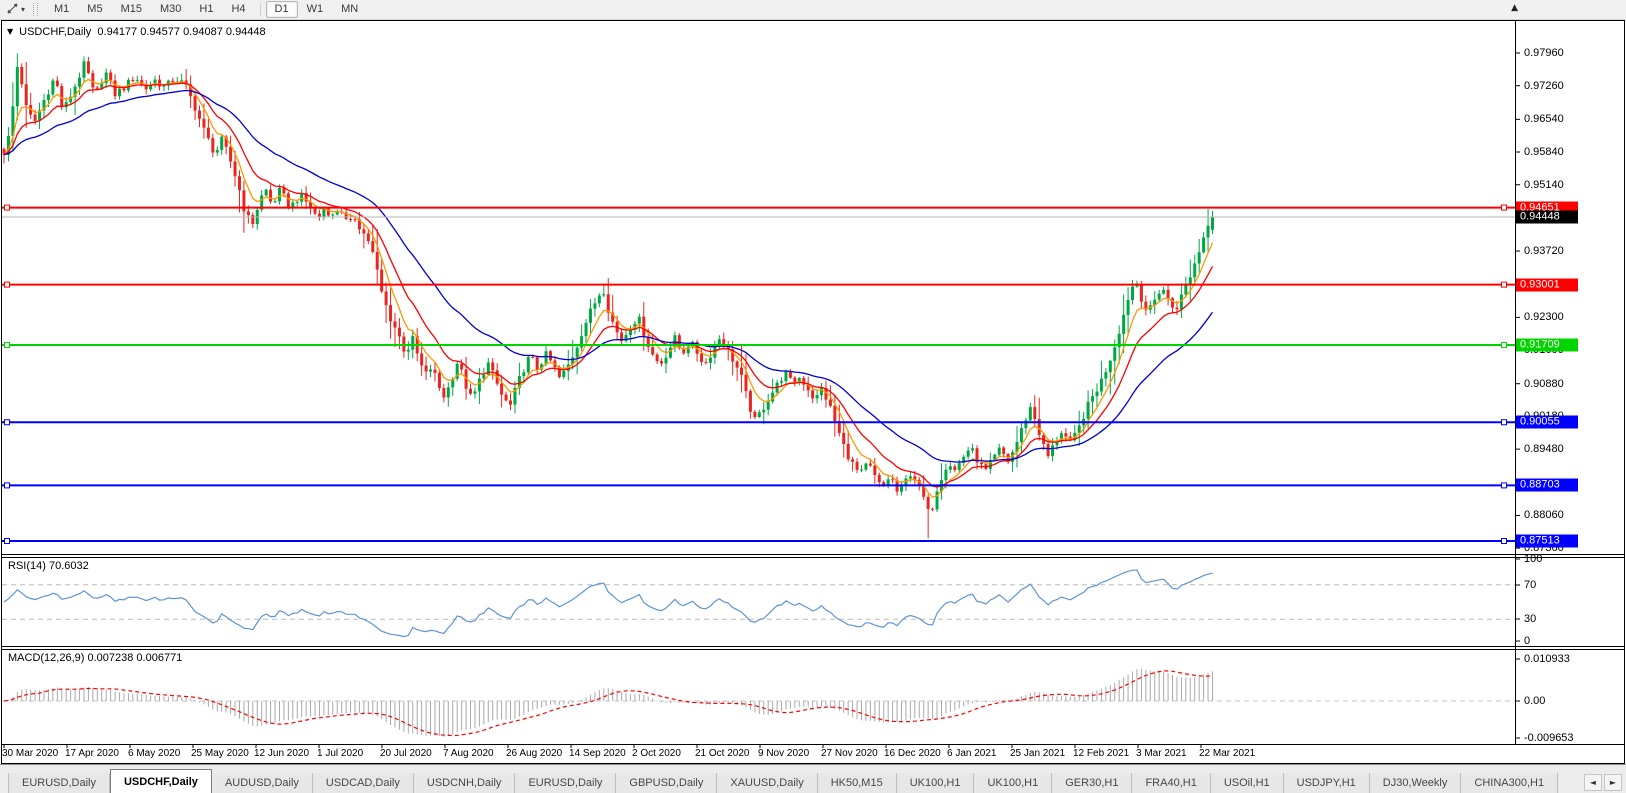 Image resolution: width=1626 pixels, height=793 pixels. What do you see at coordinates (1510, 783) in the screenshot?
I see `chart-tab-china300-h1: CHINA300,H1` at bounding box center [1510, 783].